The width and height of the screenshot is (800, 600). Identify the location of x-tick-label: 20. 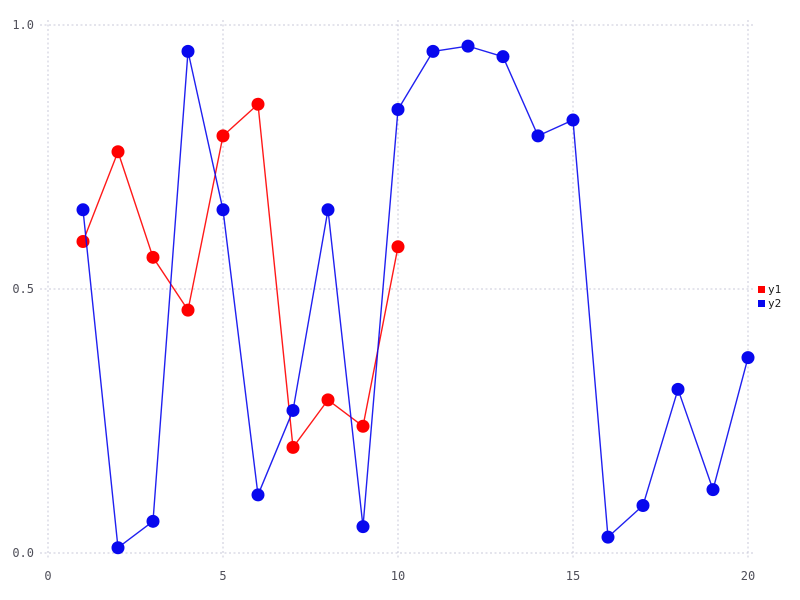
(748, 576).